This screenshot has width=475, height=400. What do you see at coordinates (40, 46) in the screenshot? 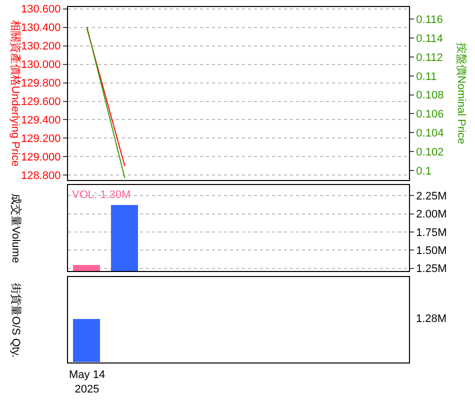
I see `y-tick-label: 130.200` at bounding box center [40, 46].